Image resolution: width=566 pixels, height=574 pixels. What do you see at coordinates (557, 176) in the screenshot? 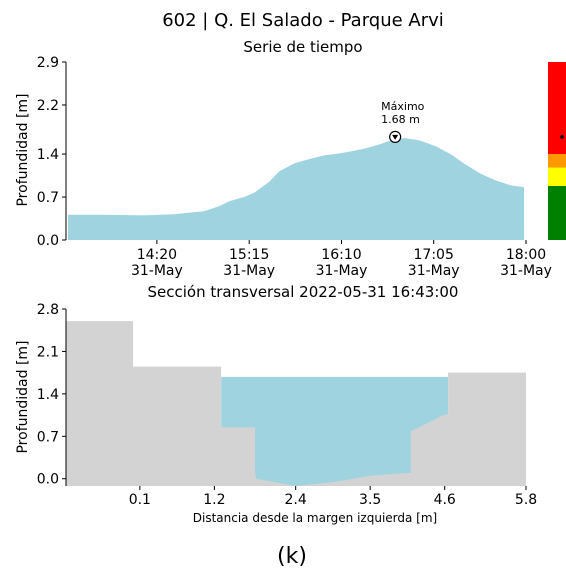
I see `level-band-yellow` at bounding box center [557, 176].